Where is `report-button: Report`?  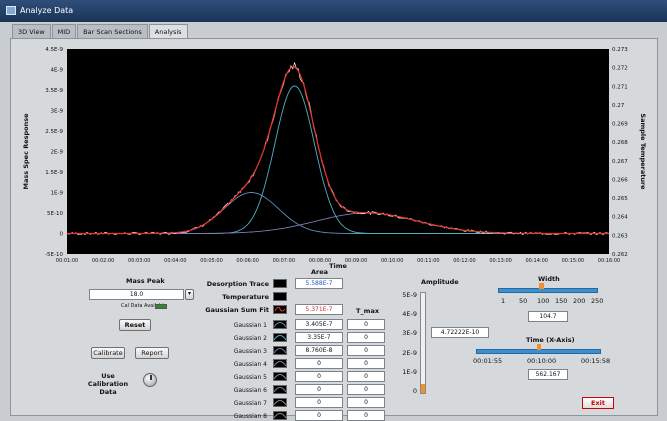
report-button: Report is located at coordinates (152, 353).